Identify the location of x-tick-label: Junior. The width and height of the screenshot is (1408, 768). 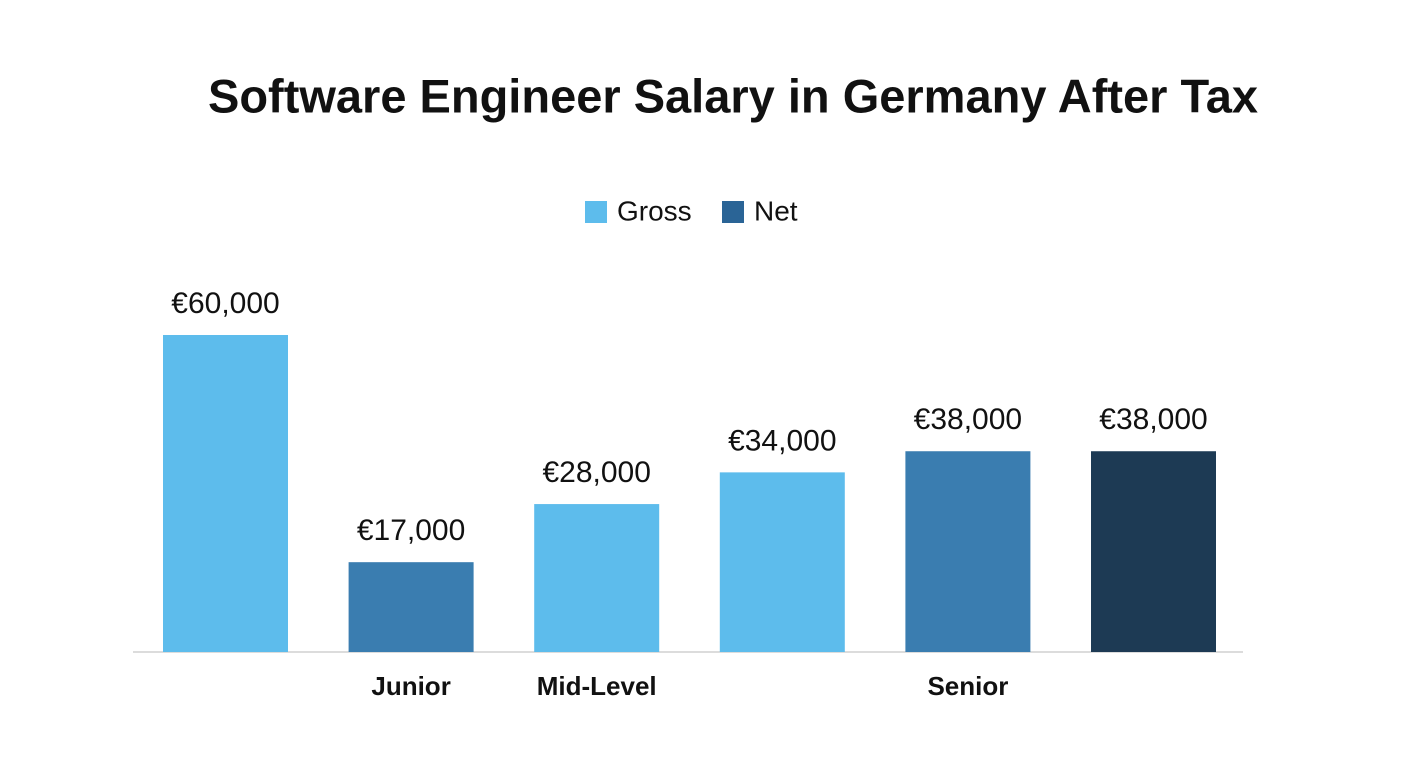
(410, 686).